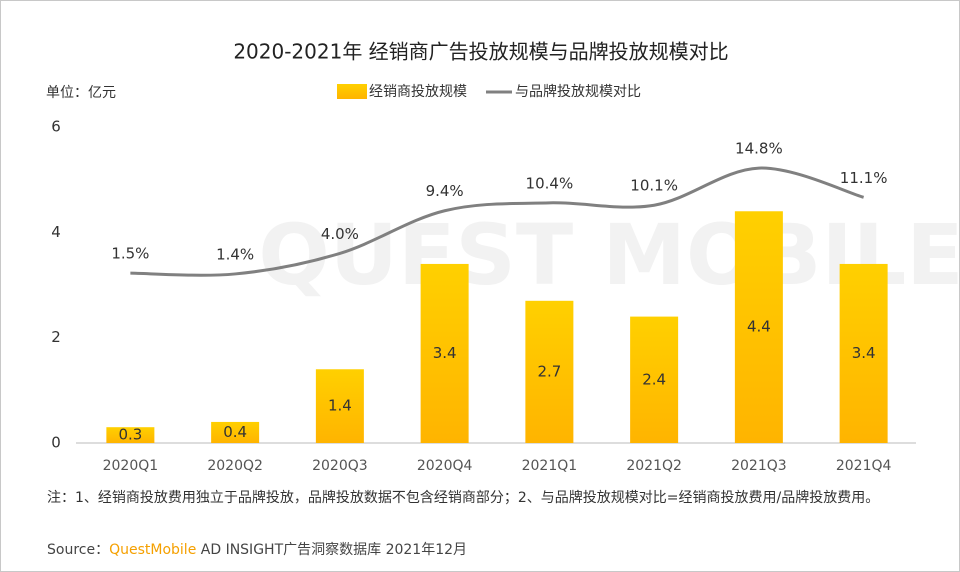  I want to click on y-tick-label: 6, so click(56, 127).